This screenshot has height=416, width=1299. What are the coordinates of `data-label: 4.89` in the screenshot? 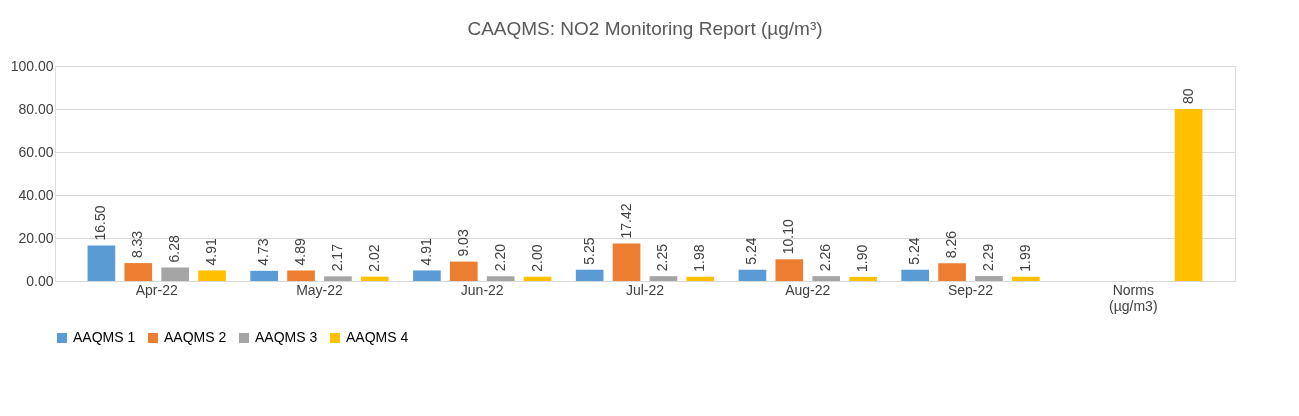 It's located at (300, 252).